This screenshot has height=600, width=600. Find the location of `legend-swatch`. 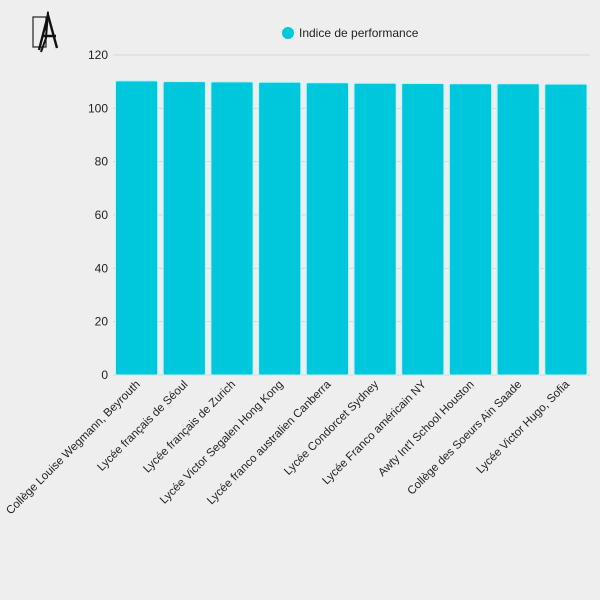

legend-swatch is located at coordinates (288, 33).